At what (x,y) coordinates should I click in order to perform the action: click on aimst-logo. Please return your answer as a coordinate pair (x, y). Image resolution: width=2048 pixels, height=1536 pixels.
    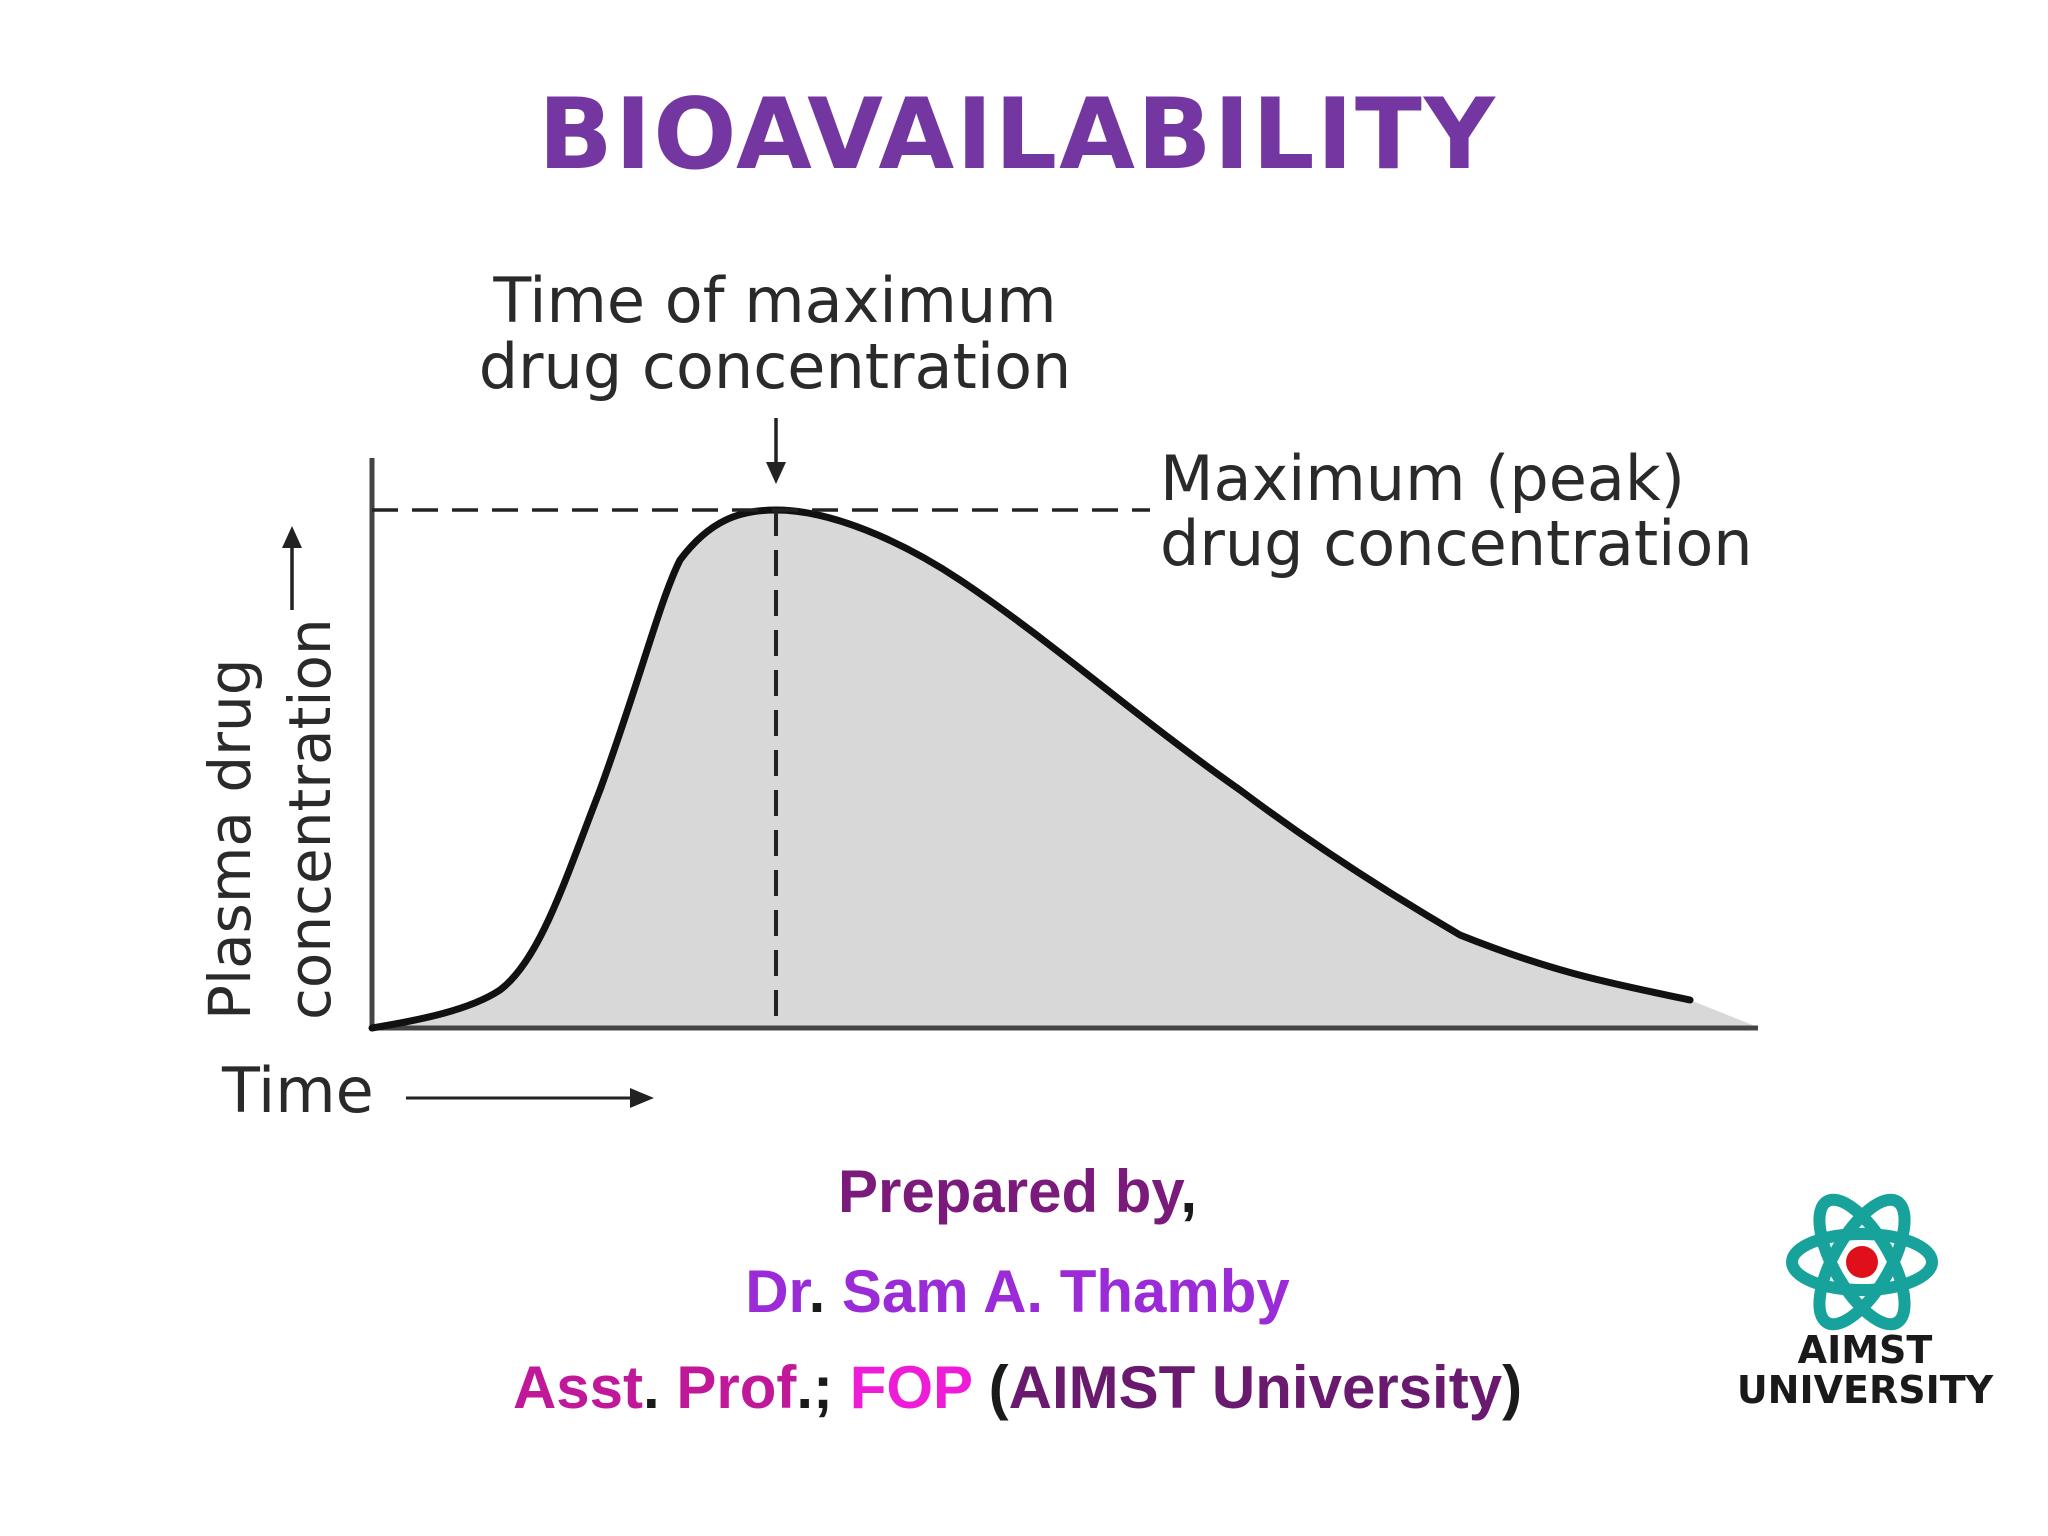
    Looking at the image, I should click on (1862, 1262).